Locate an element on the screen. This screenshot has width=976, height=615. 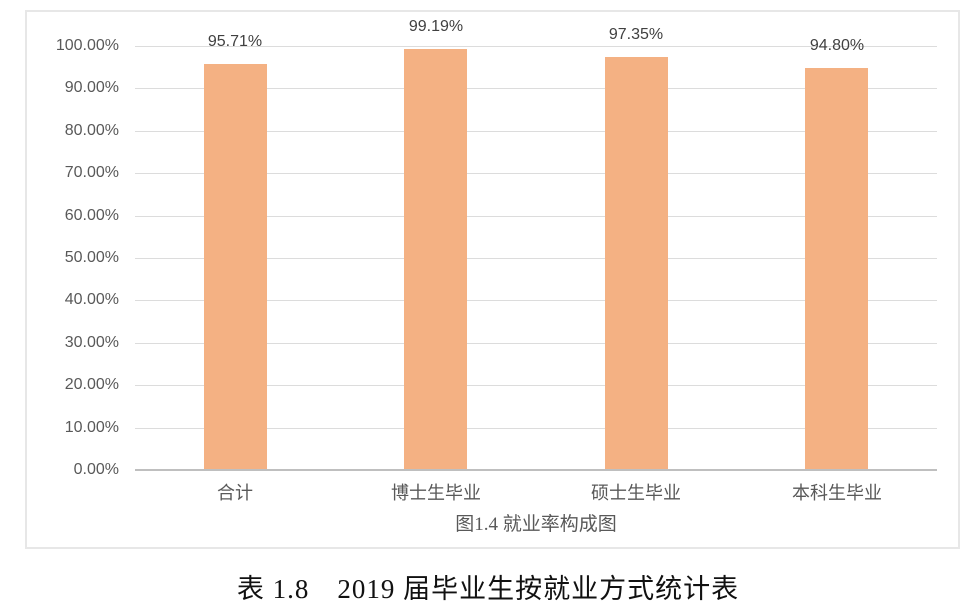
y-axis-tick-label: 60.00% is located at coordinates (91, 215).